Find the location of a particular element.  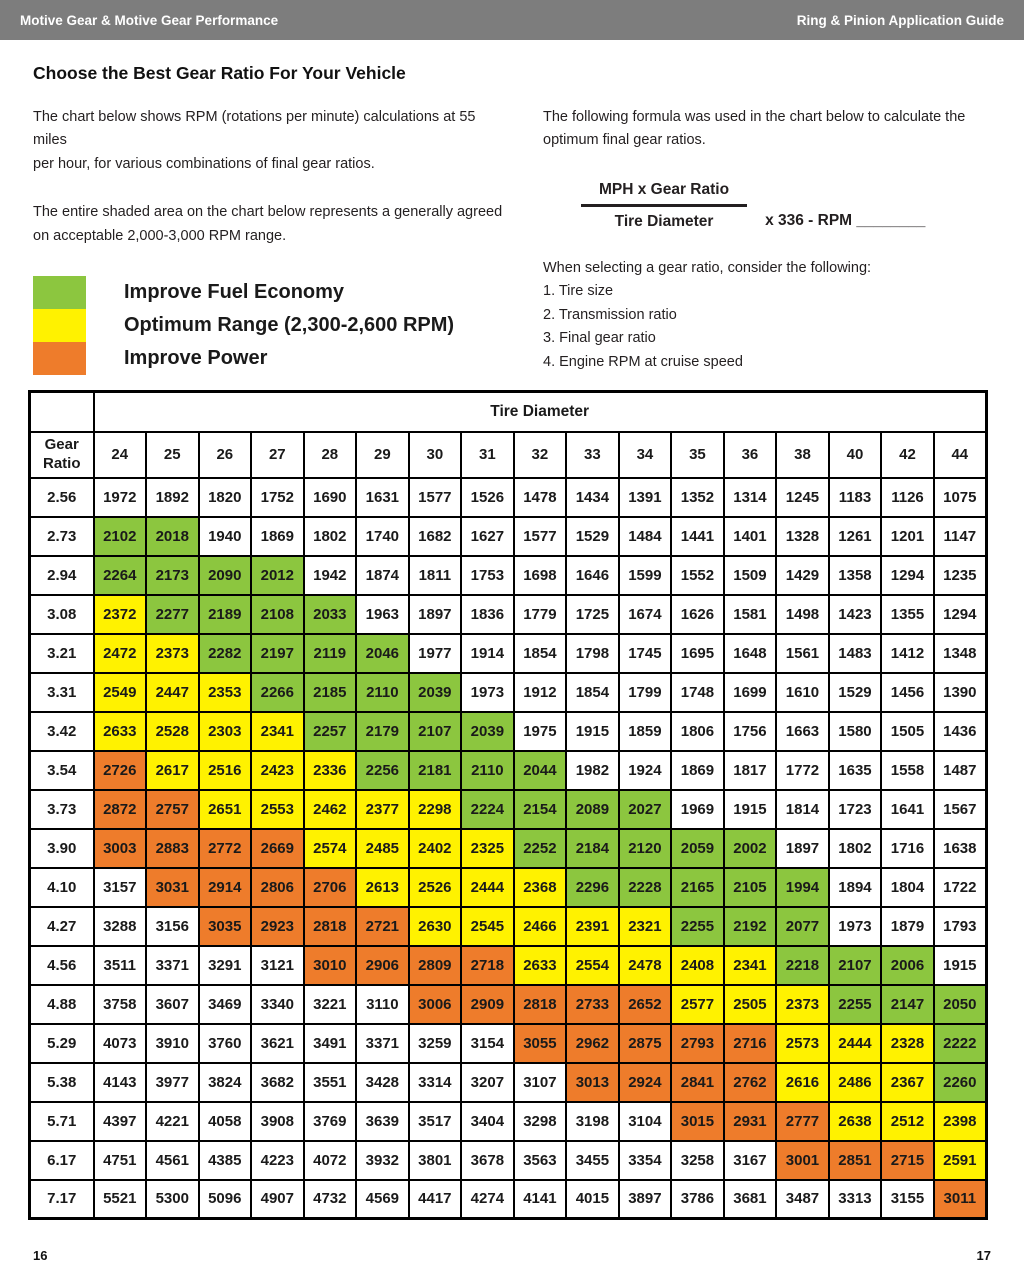

rpm-cell: 2192 is located at coordinates (750, 926).